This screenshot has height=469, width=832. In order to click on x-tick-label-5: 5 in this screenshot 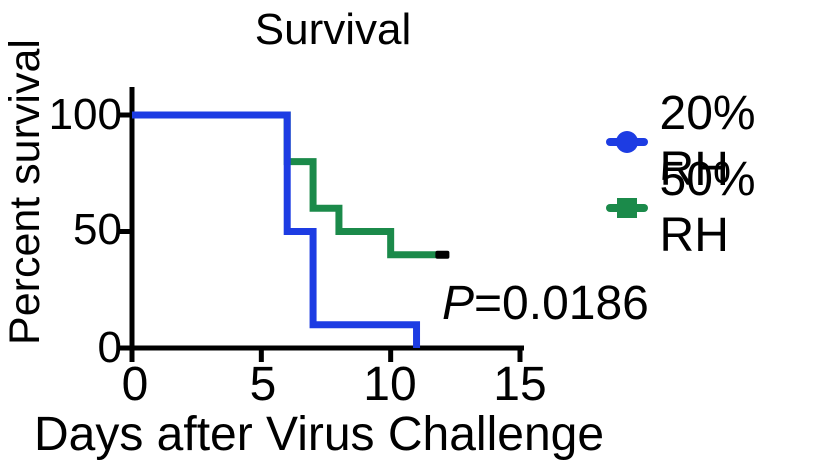, I will do `click(263, 384)`.